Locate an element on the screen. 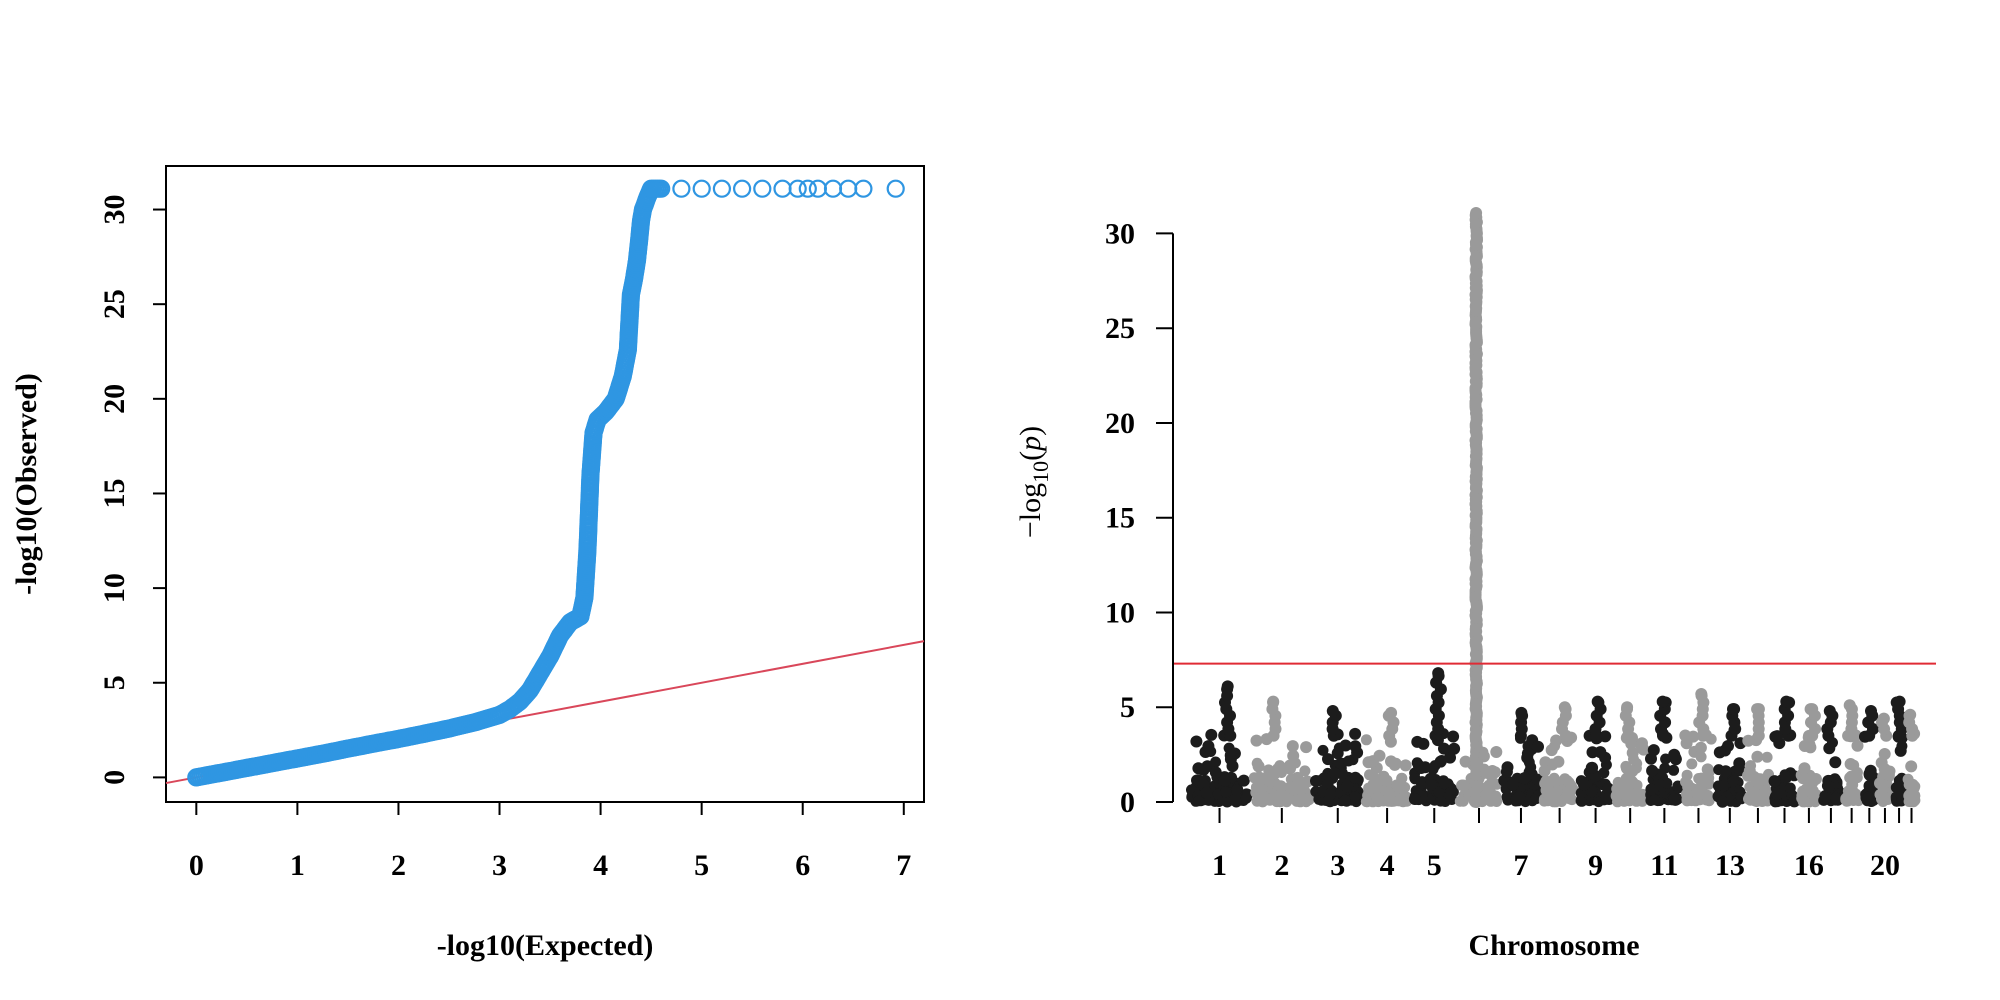 The width and height of the screenshot is (2000, 1000). manhattan-y-axis-label: −log10(p) is located at coordinates (1033, 482).